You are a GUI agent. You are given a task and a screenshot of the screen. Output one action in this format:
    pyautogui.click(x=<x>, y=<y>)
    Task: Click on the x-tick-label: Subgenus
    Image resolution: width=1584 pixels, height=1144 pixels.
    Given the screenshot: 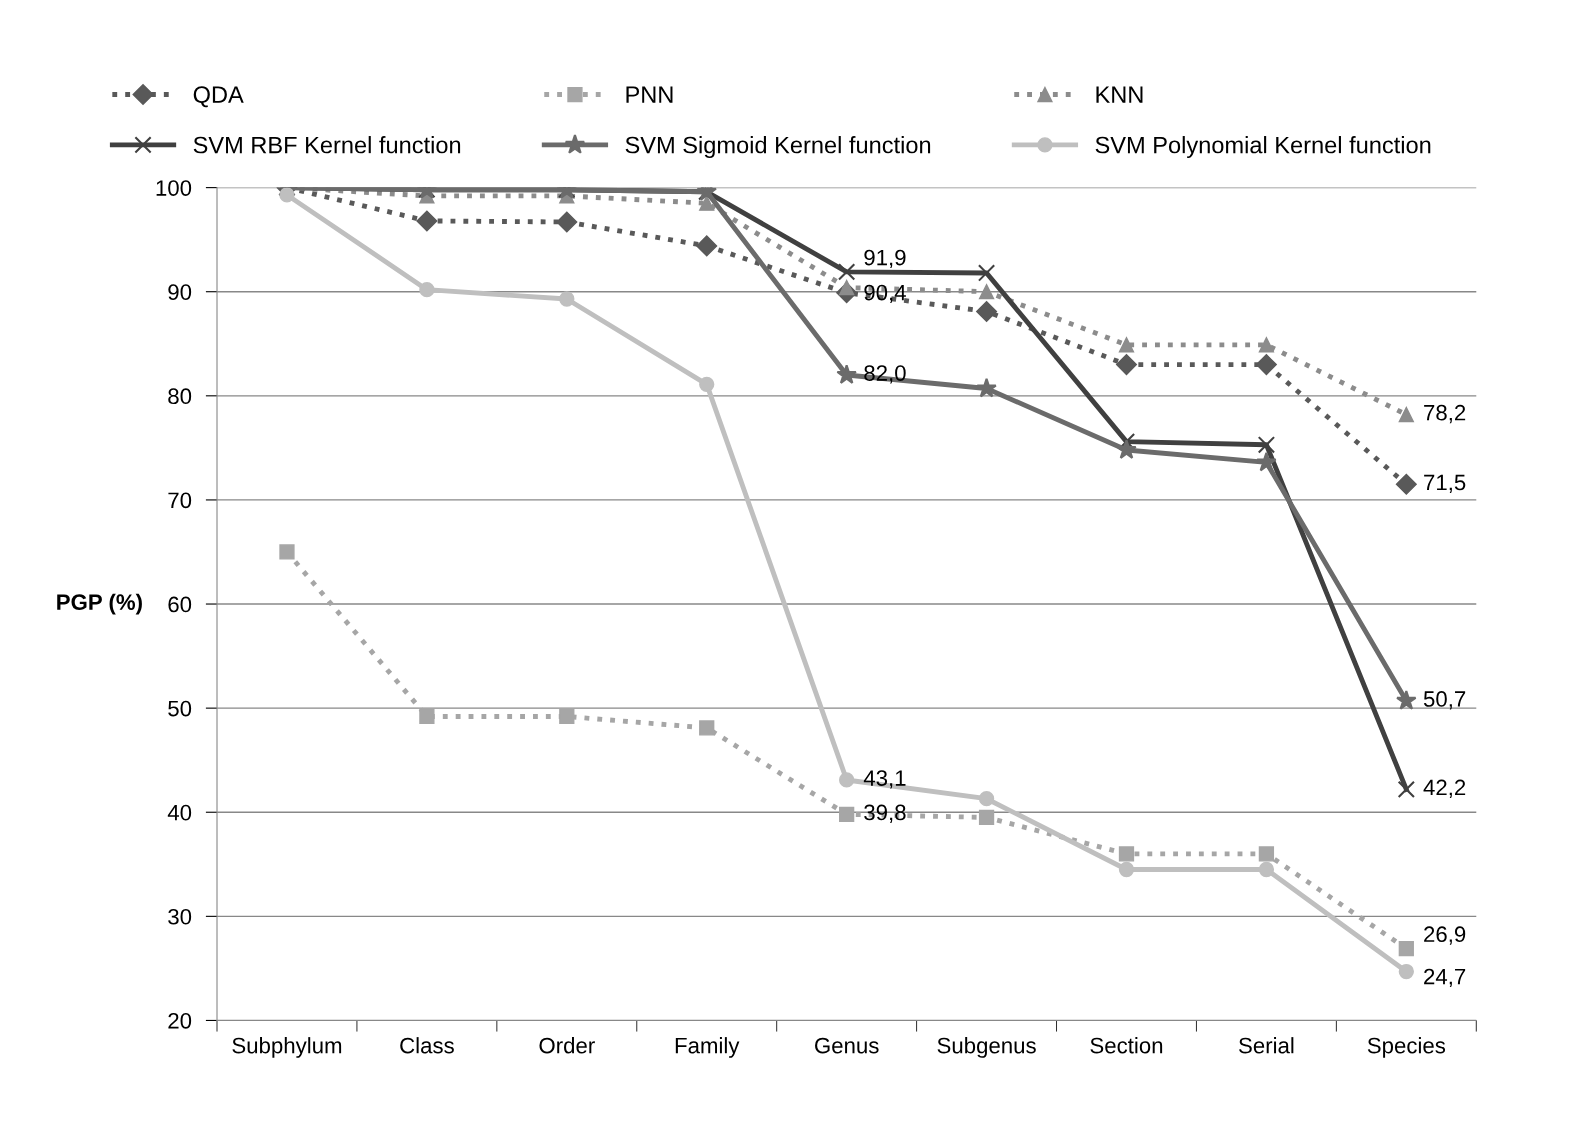 What is the action you would take?
    pyautogui.click(x=986, y=1047)
    